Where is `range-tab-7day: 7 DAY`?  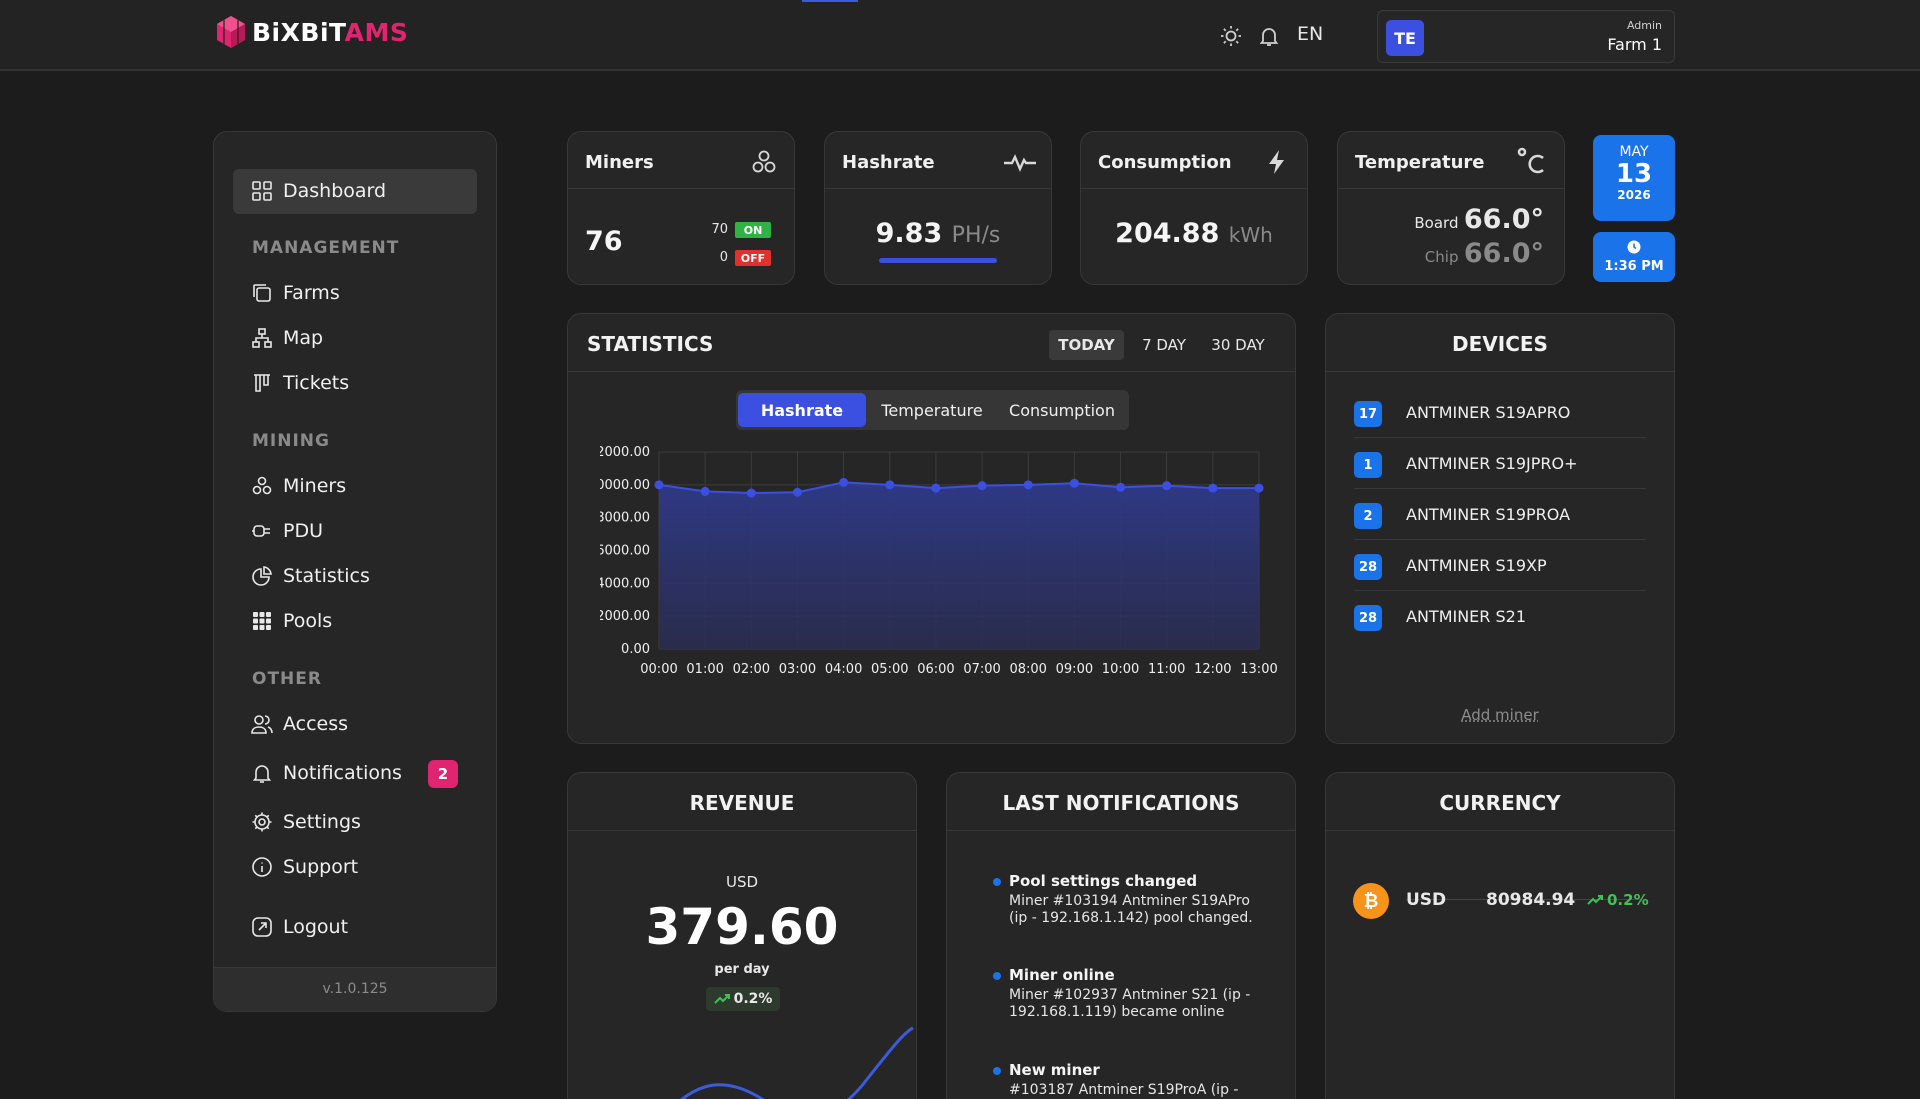 range-tab-7day: 7 DAY is located at coordinates (1164, 345).